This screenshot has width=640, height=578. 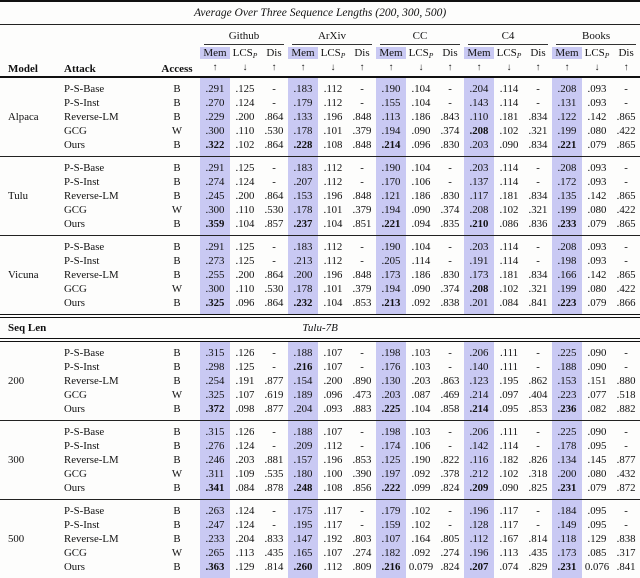 What do you see at coordinates (333, 539) in the screenshot?
I see `metric-value: .192` at bounding box center [333, 539].